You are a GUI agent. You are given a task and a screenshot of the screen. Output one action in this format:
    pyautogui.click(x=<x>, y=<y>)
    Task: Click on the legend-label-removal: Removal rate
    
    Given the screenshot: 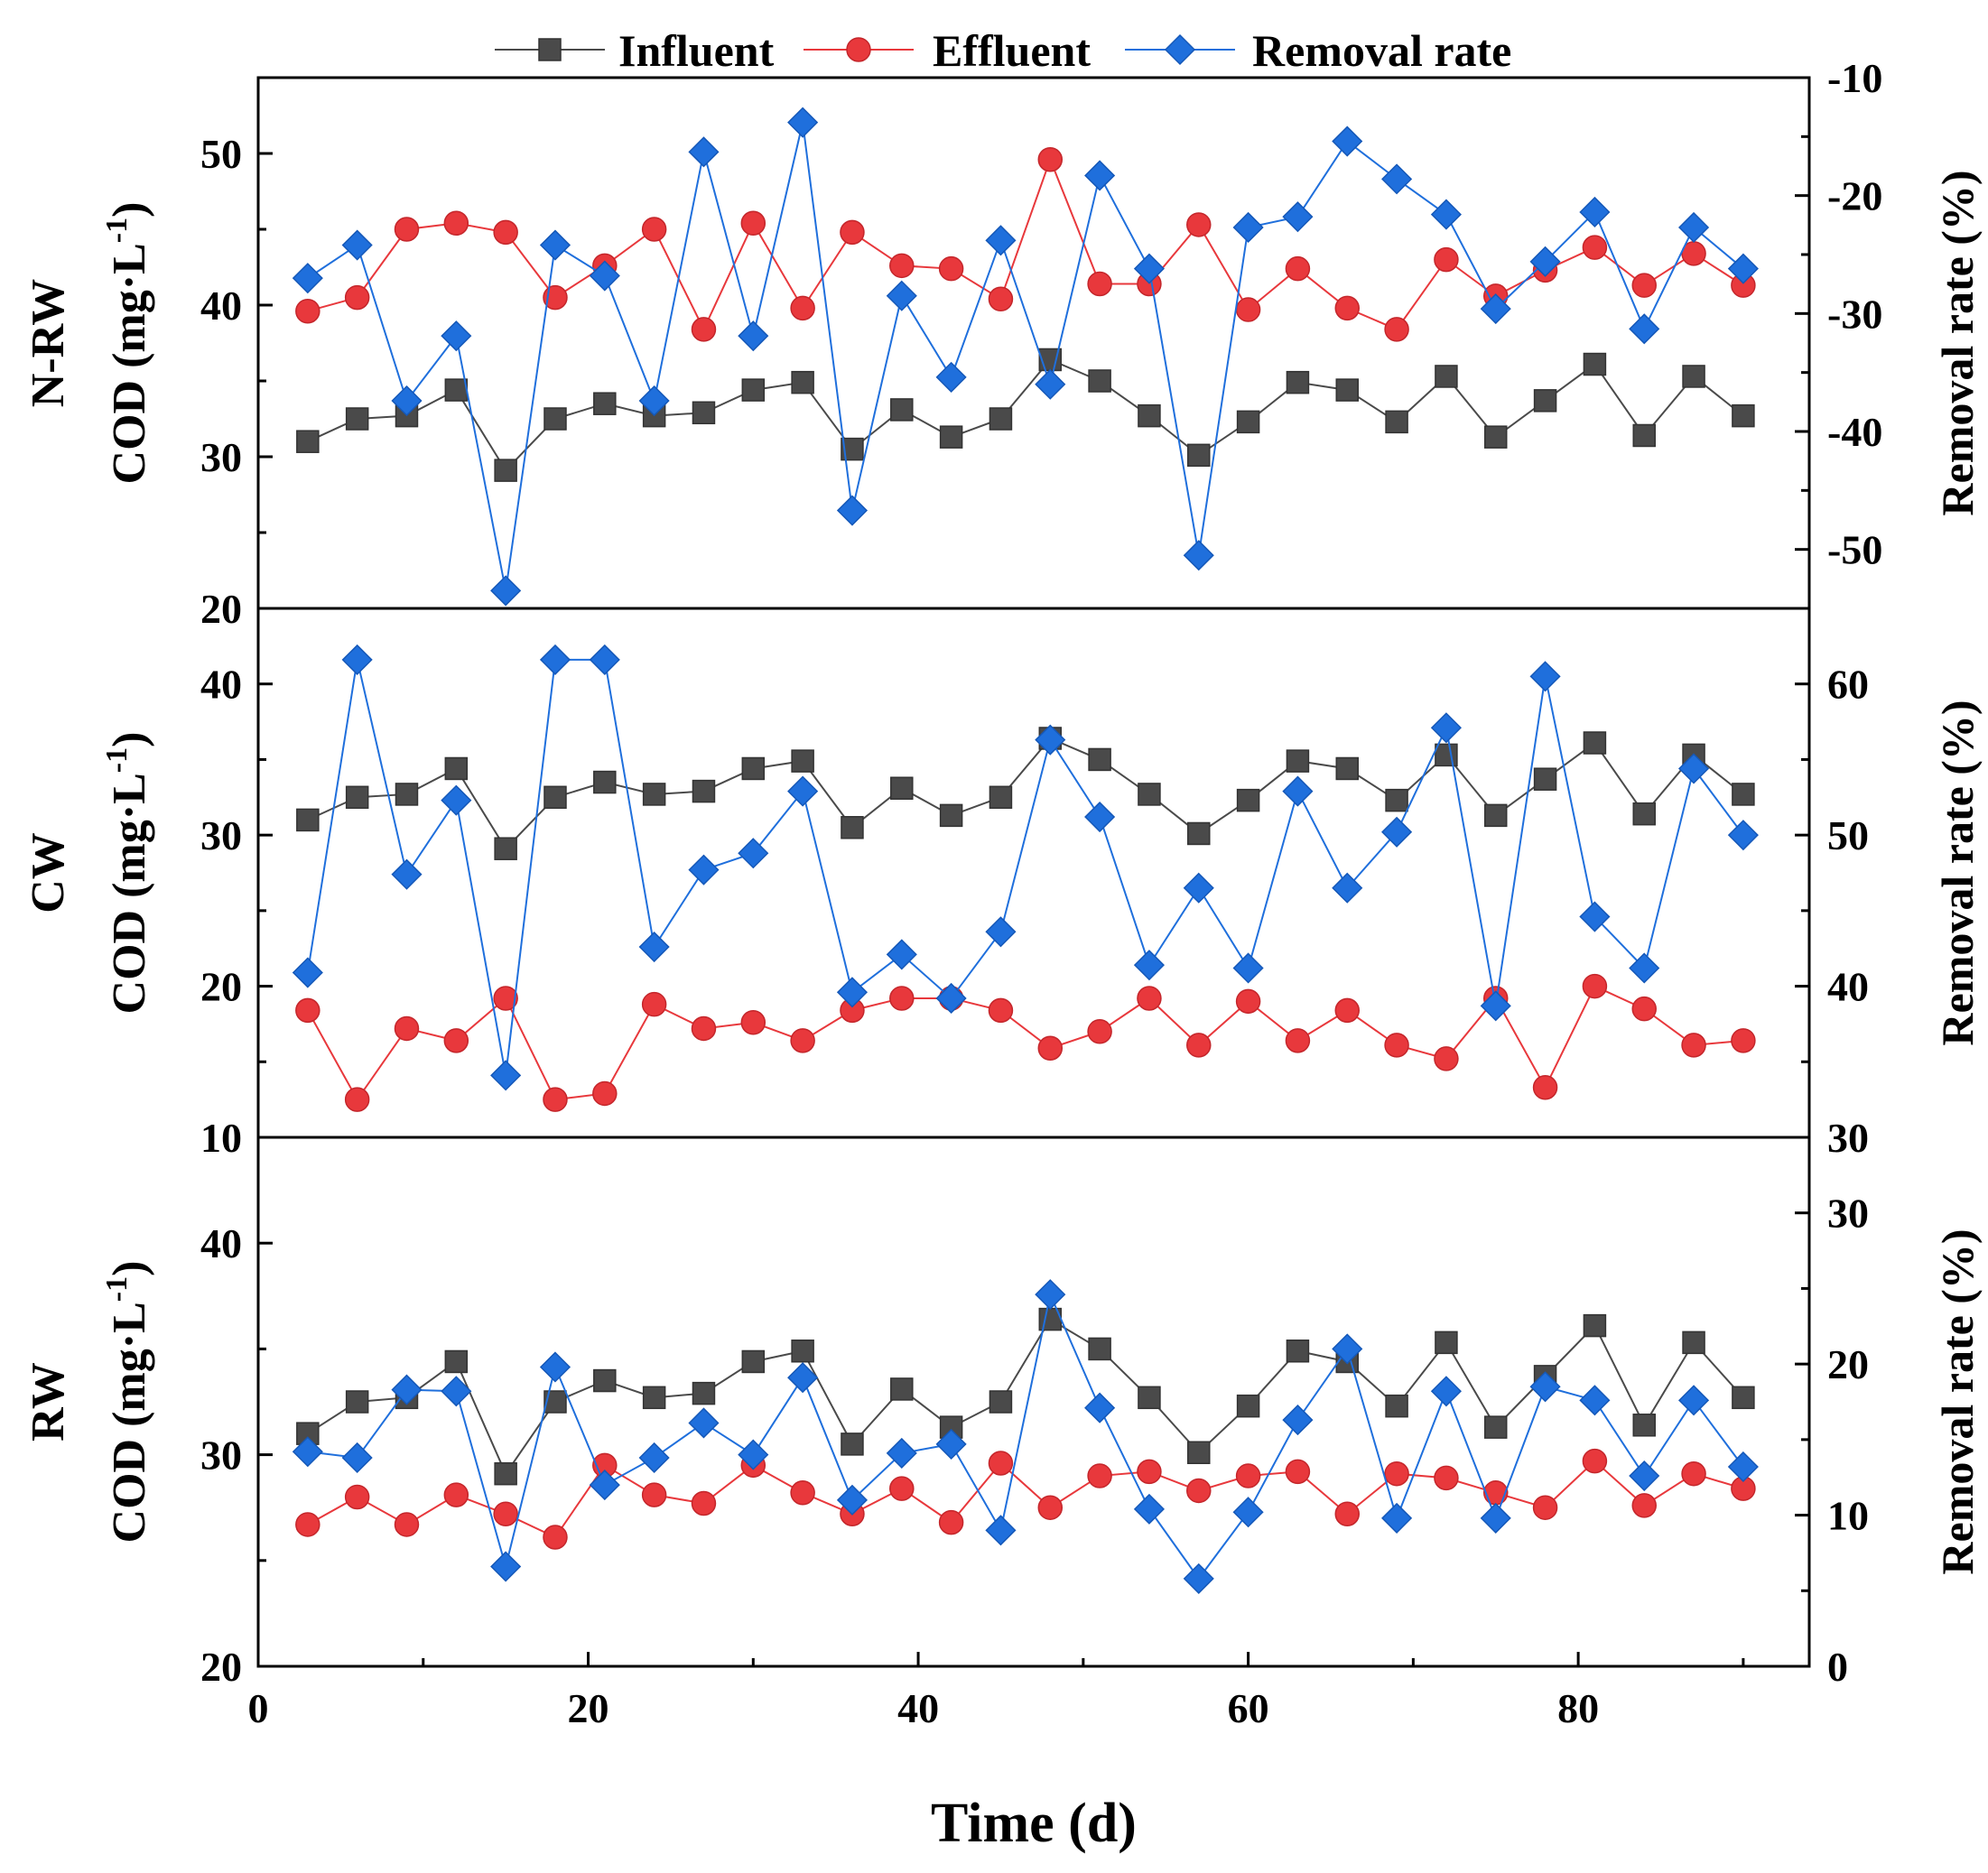 What is the action you would take?
    pyautogui.click(x=1381, y=50)
    